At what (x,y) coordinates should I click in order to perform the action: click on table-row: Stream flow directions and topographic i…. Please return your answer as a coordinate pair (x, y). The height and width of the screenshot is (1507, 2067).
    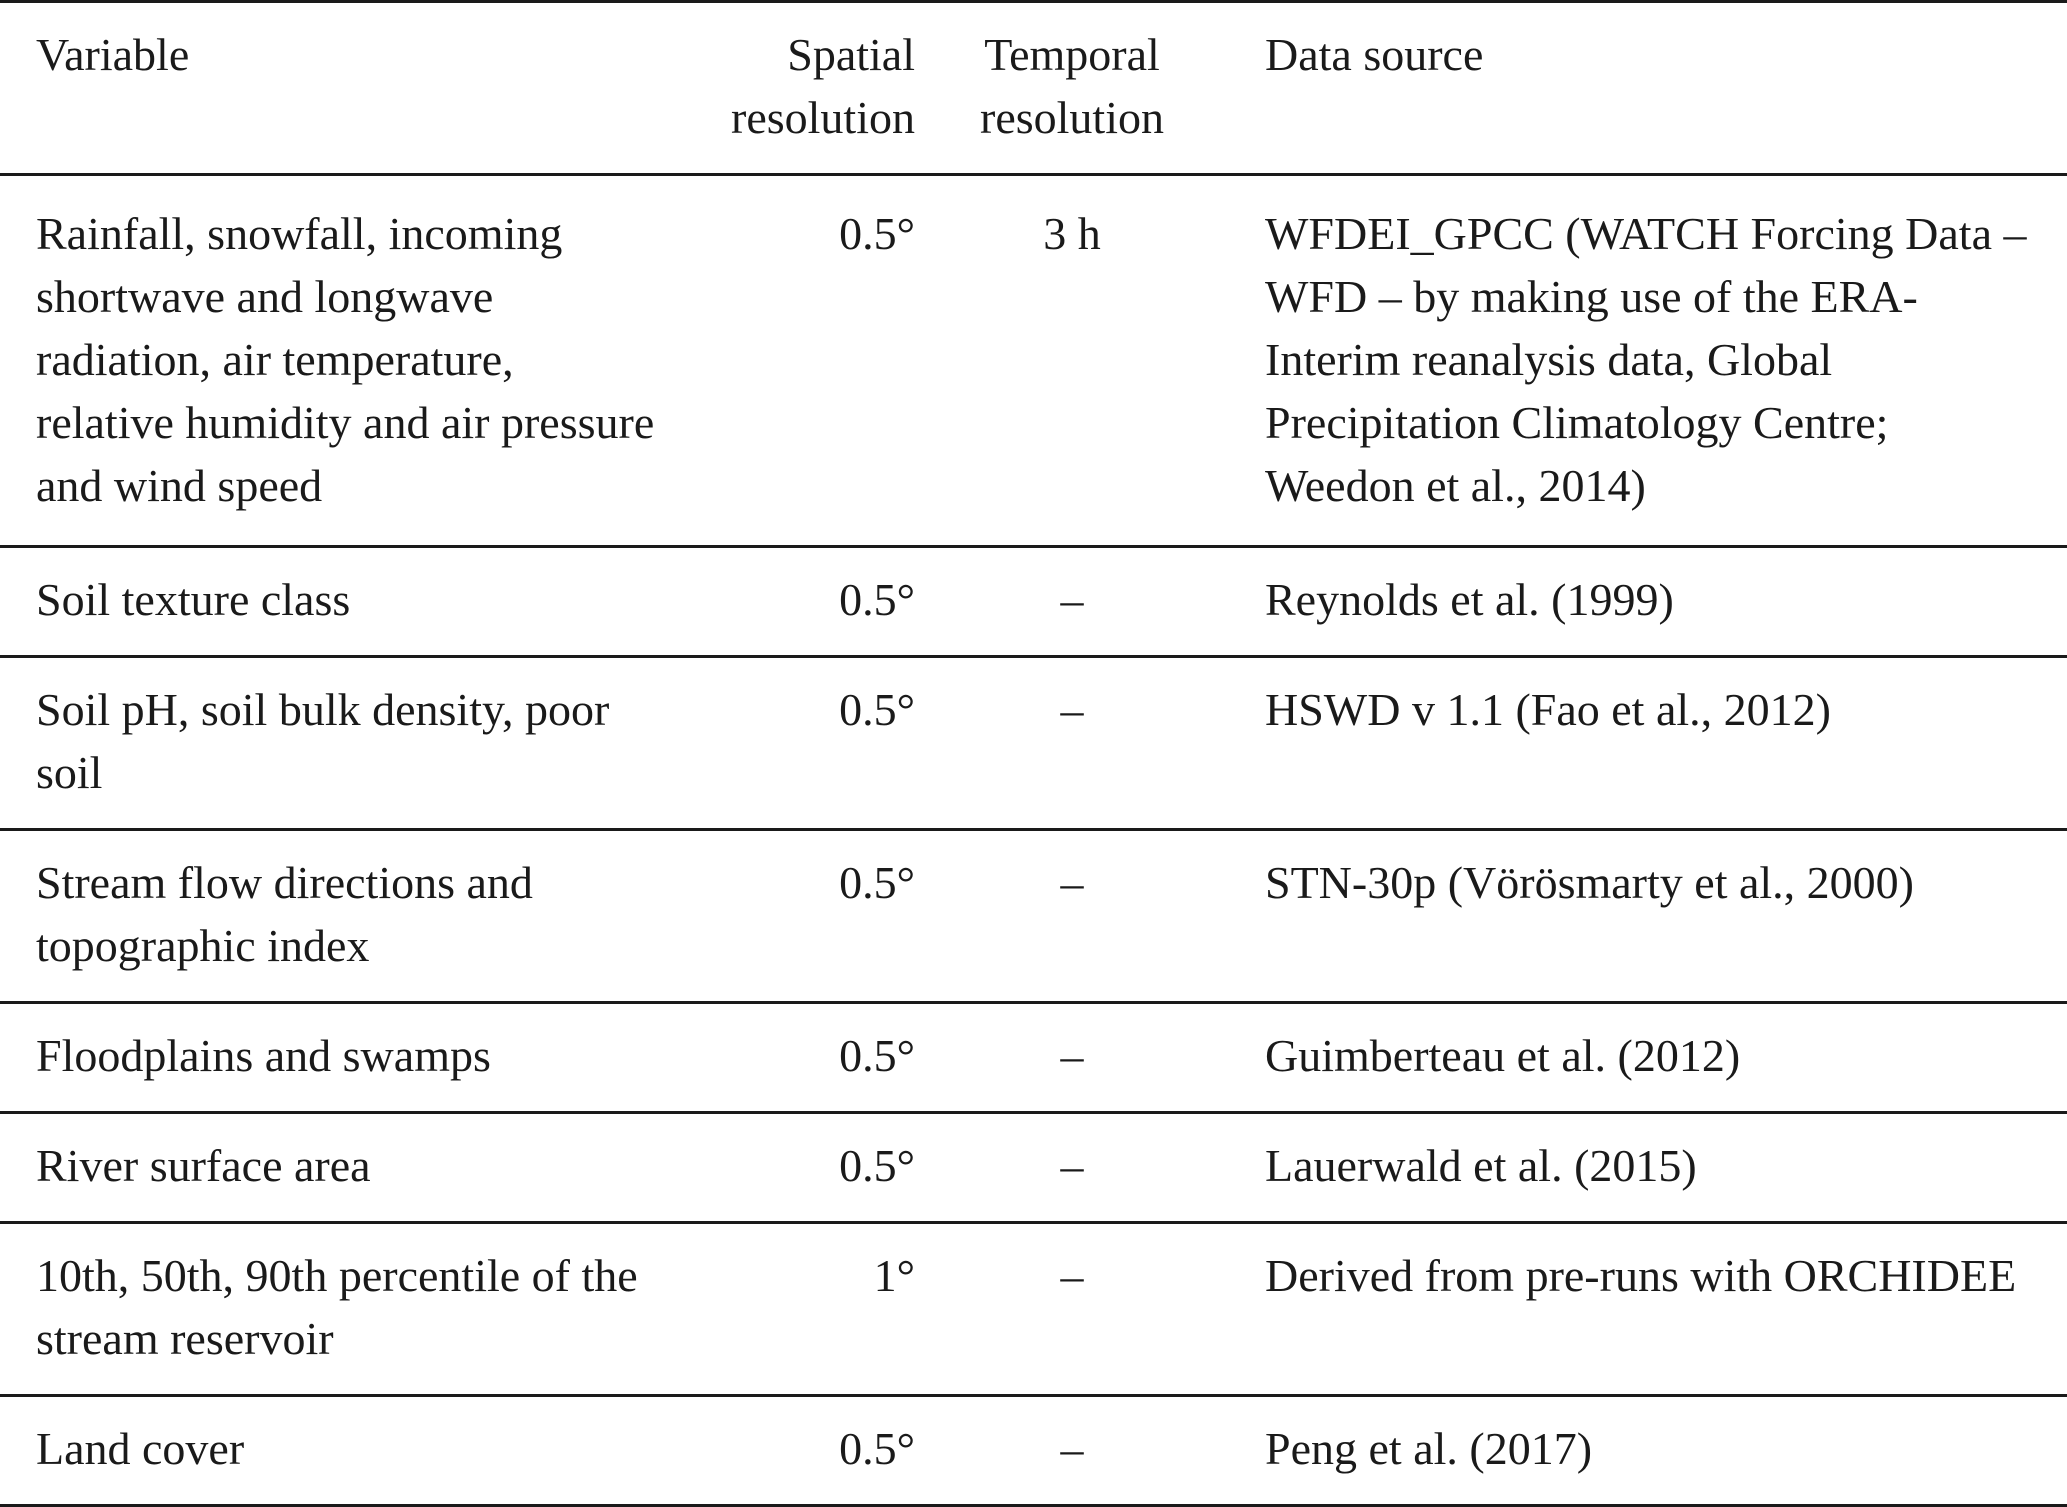
    Looking at the image, I should click on (1033, 916).